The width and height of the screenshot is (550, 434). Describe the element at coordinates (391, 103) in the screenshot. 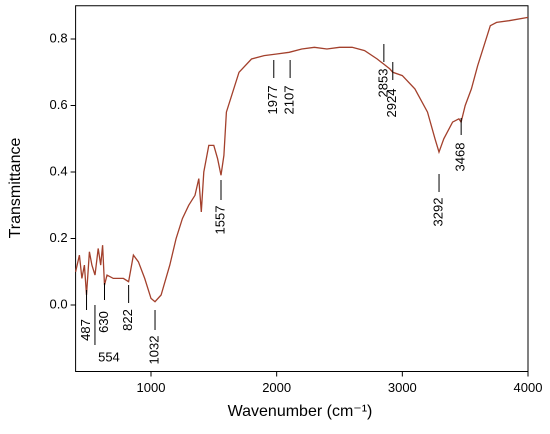

I see `peak-label: 2924` at that location.